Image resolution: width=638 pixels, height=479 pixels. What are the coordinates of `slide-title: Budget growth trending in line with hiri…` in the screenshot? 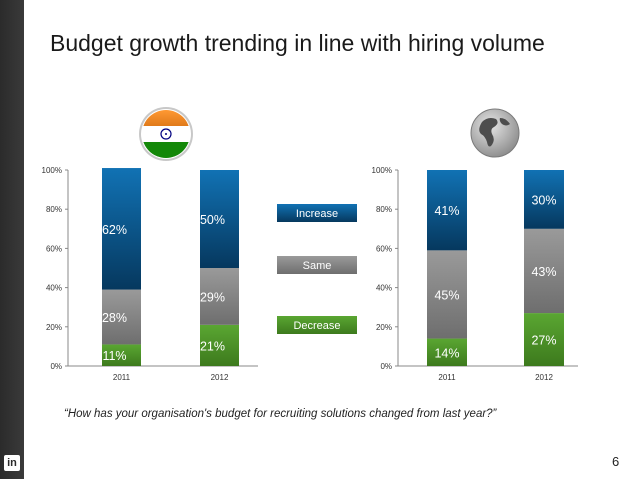 It's located at (297, 43).